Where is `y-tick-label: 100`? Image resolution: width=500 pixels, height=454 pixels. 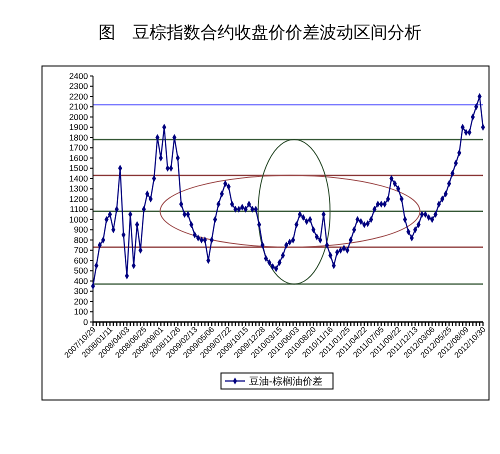
y-tick-label: 100 is located at coordinates (81, 311).